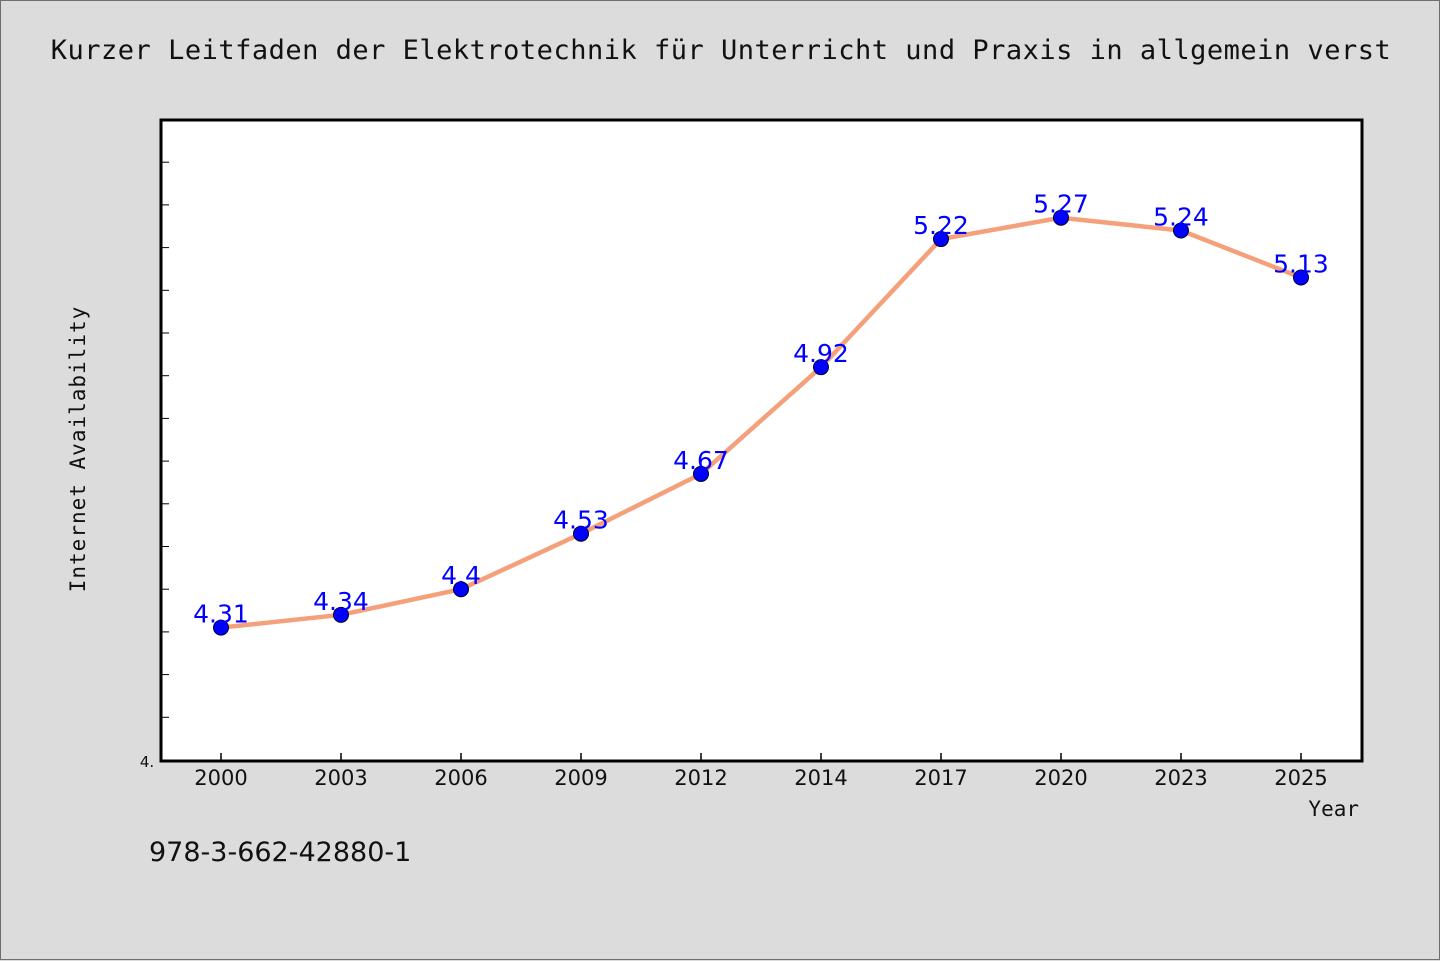  I want to click on data-label: 4.31, so click(221, 614).